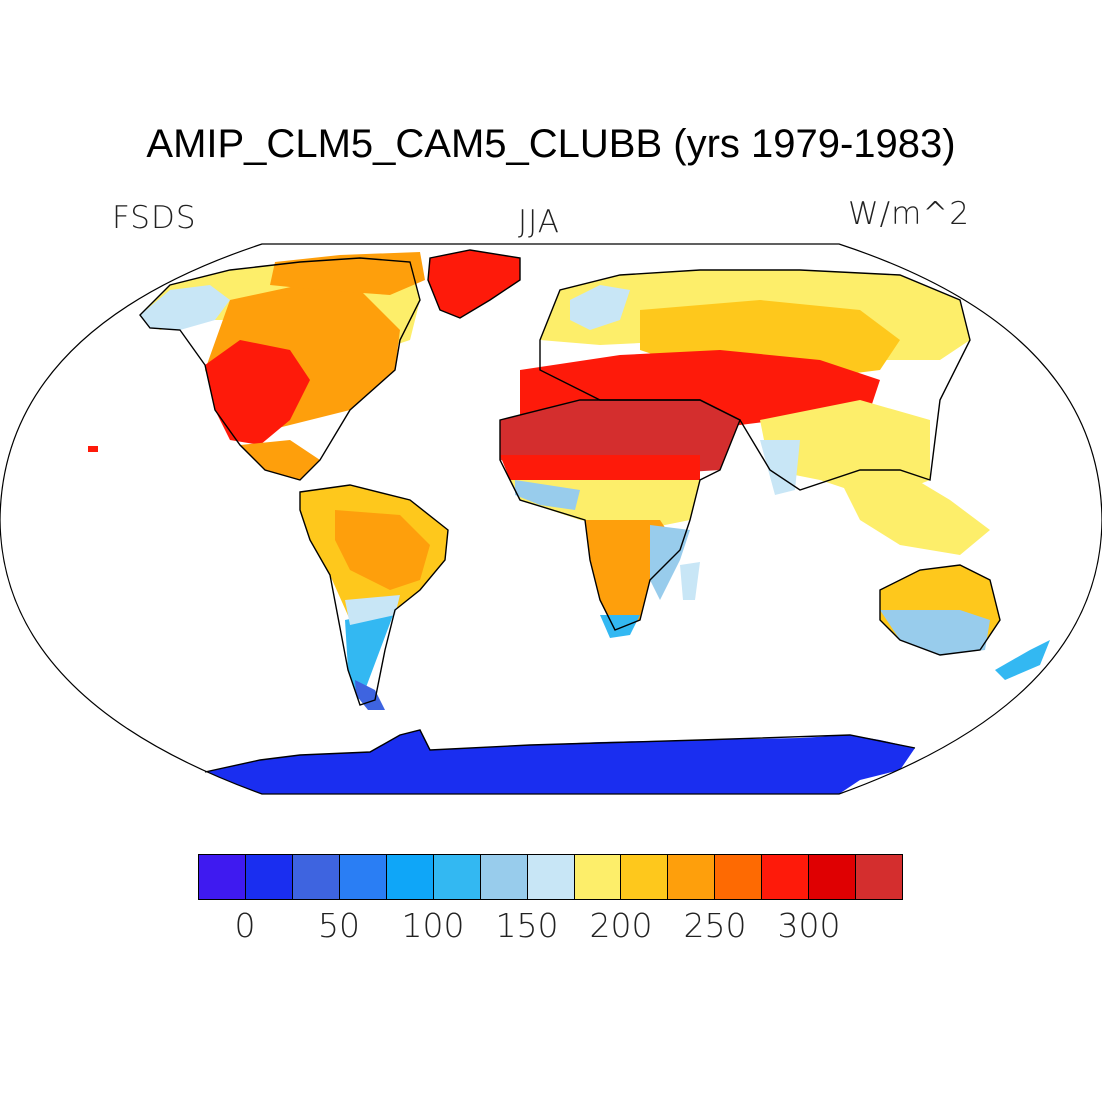 The height and width of the screenshot is (1102, 1102). Describe the element at coordinates (935, 632) in the screenshot. I see `australia-south-field` at that location.